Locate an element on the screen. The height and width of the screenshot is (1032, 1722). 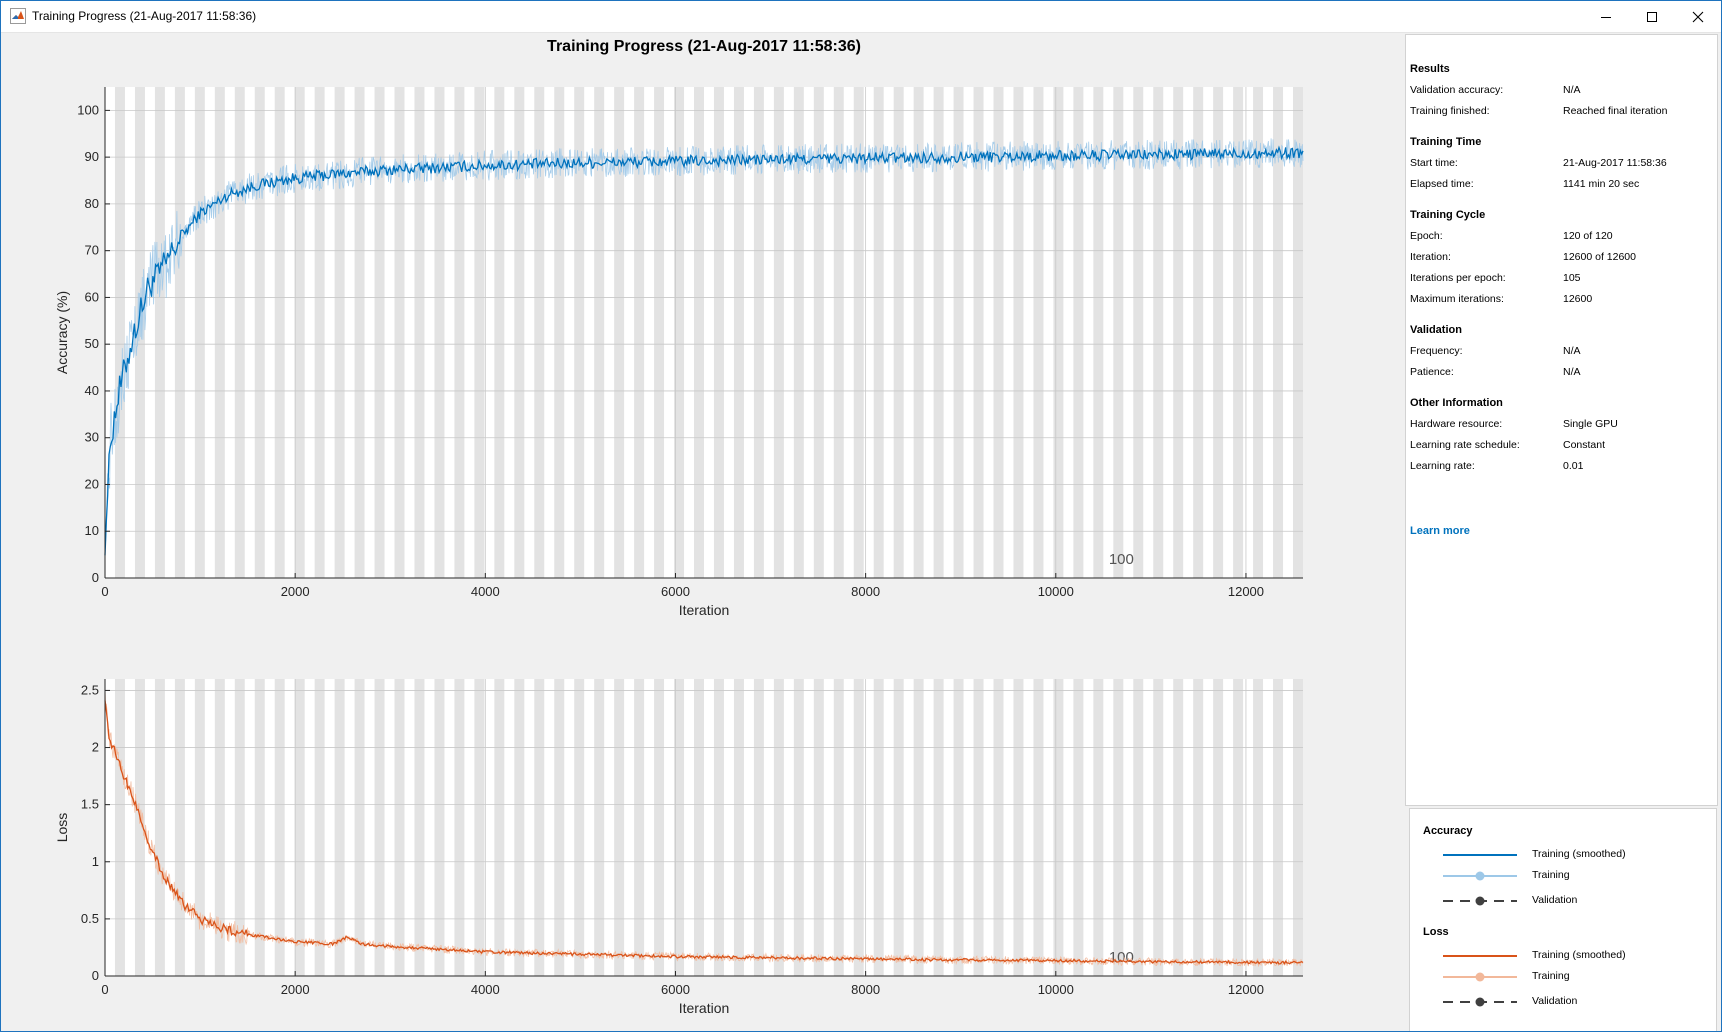
legend-item: Validation is located at coordinates (1570, 1002).